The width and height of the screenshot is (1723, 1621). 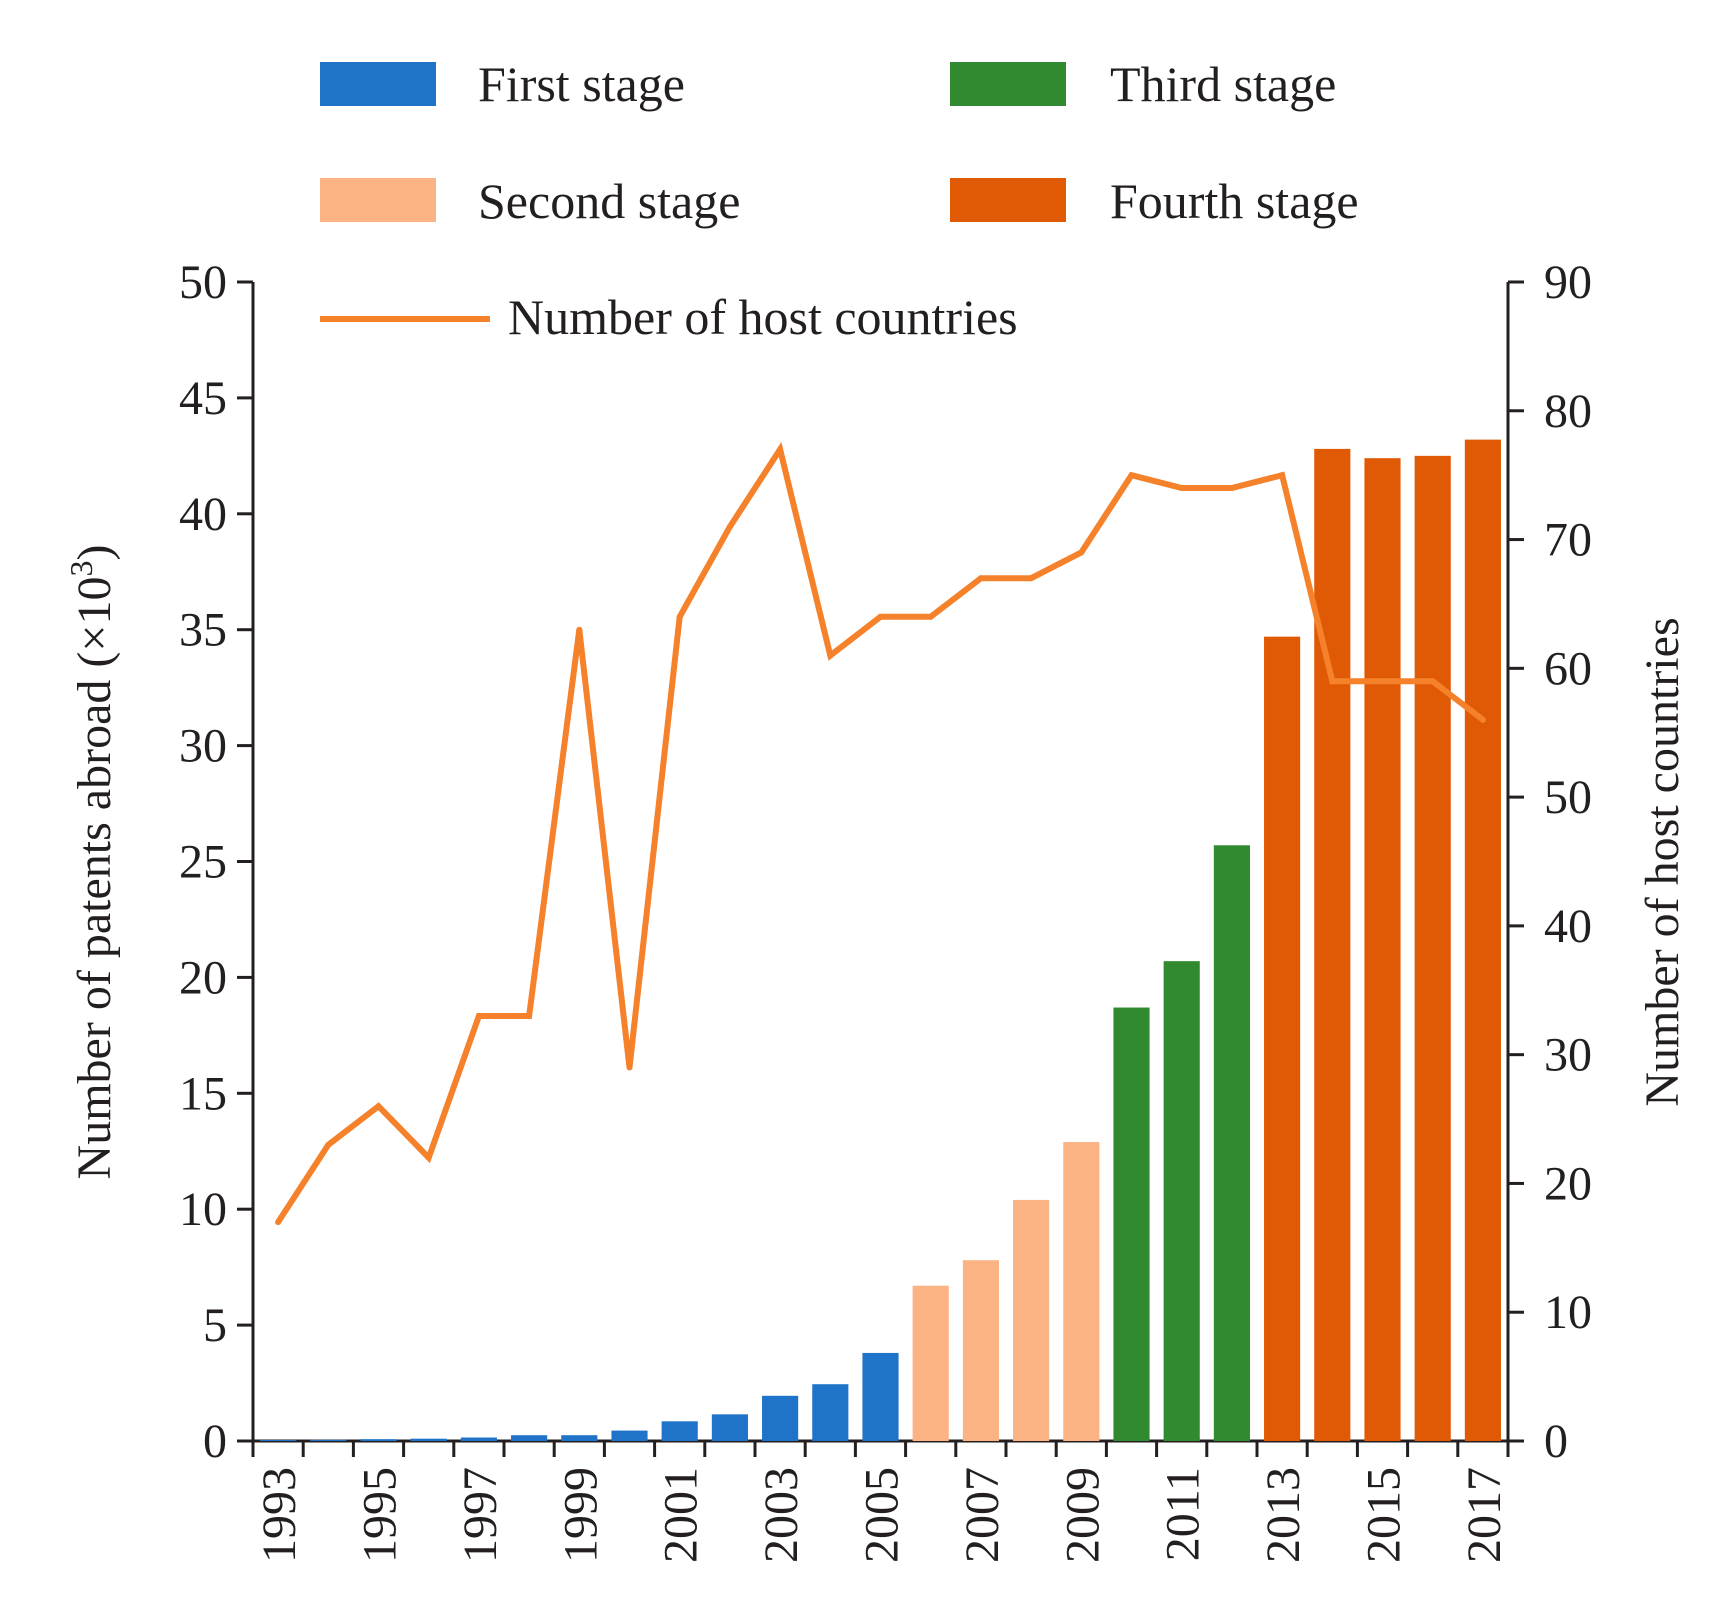 I want to click on host-countries-point-1995, so click(x=378, y=1106).